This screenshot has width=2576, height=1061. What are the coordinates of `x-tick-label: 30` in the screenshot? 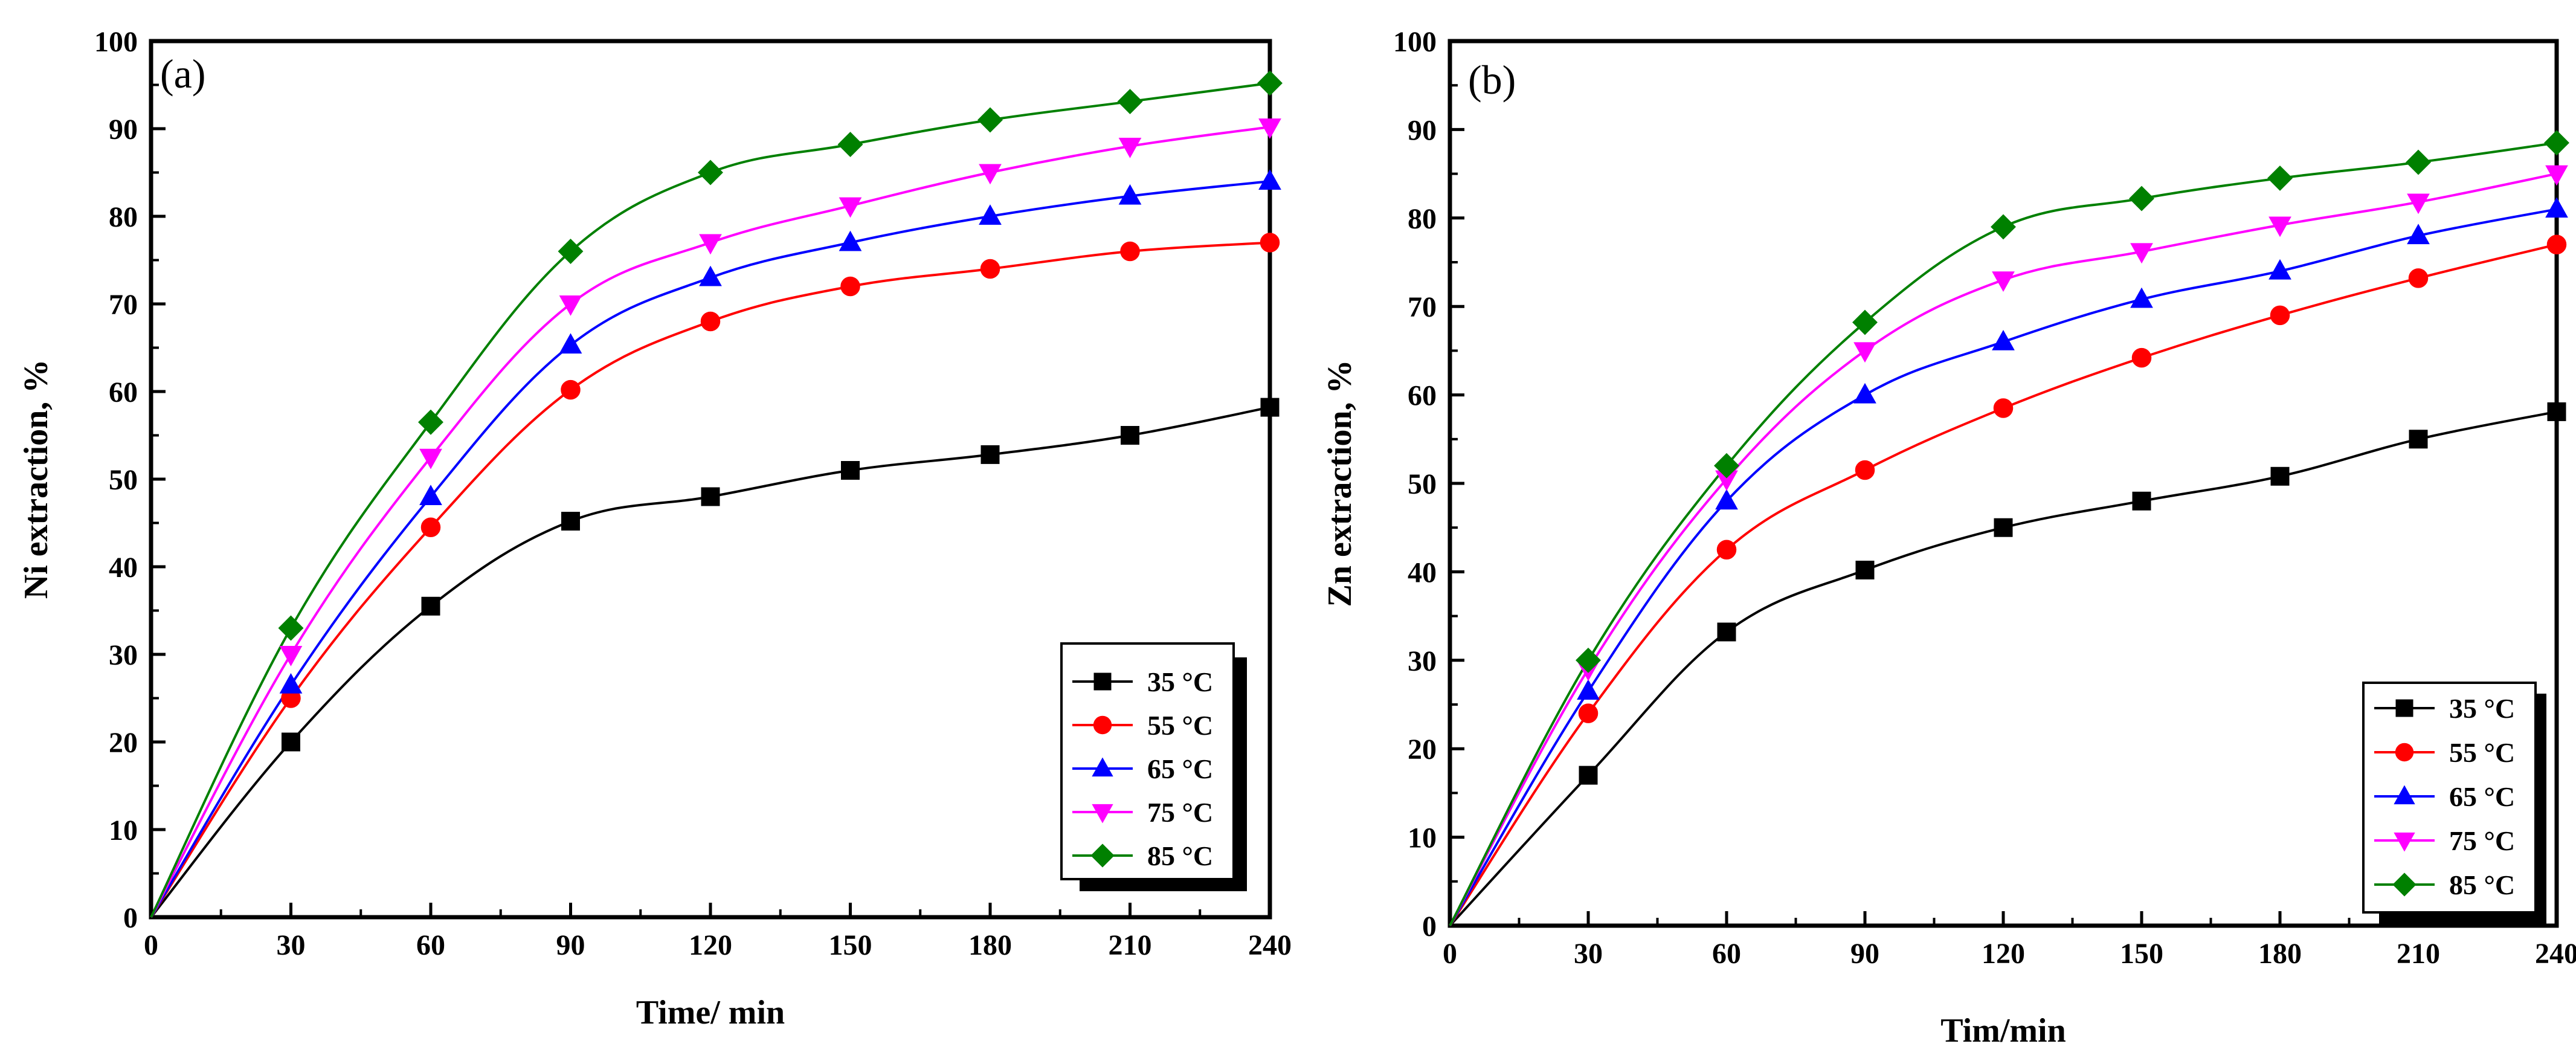 It's located at (291, 945).